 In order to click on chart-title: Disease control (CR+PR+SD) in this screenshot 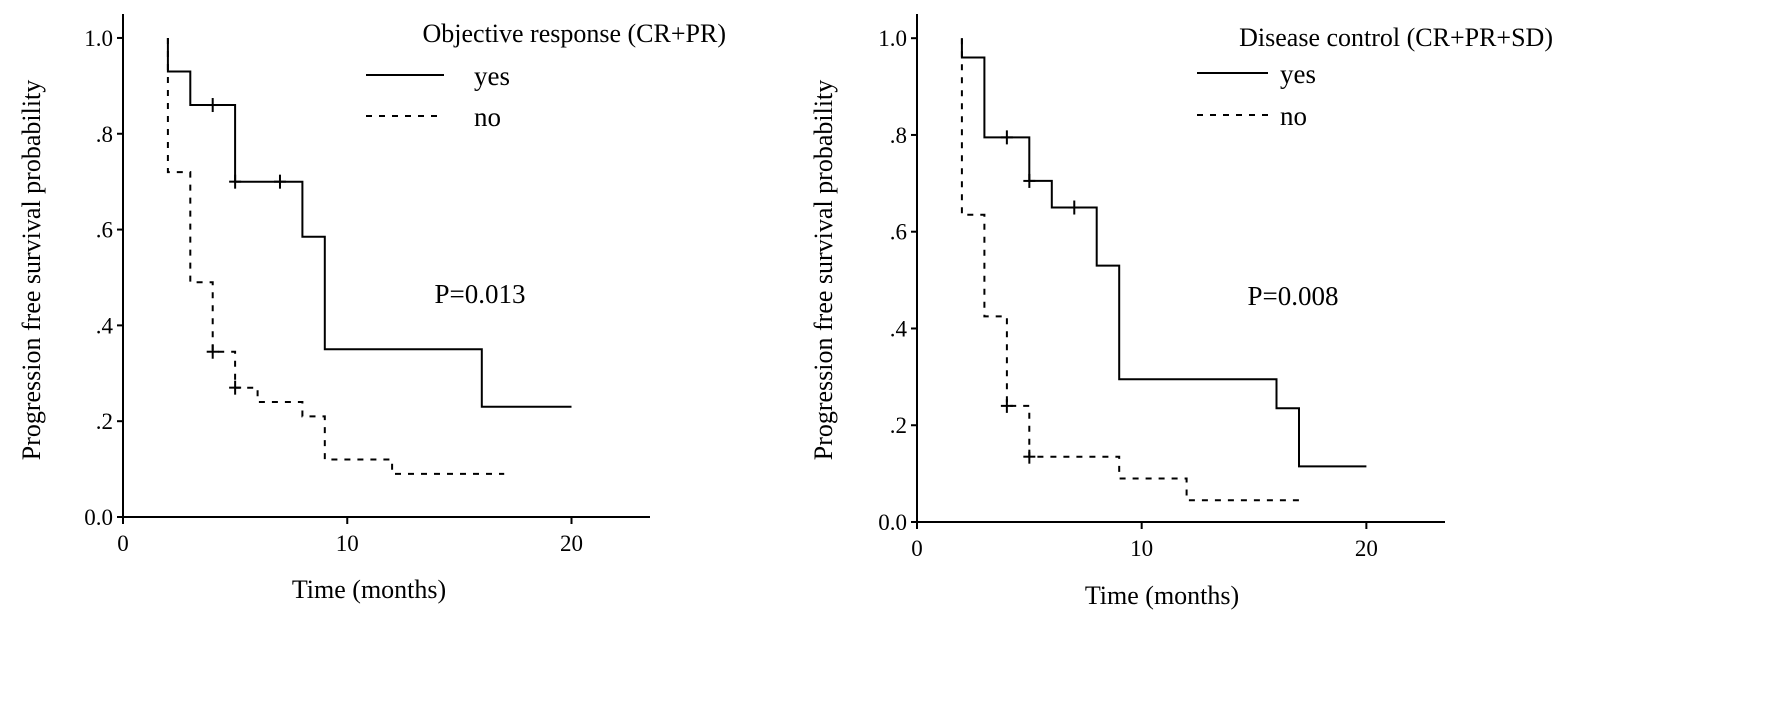, I will do `click(1396, 37)`.